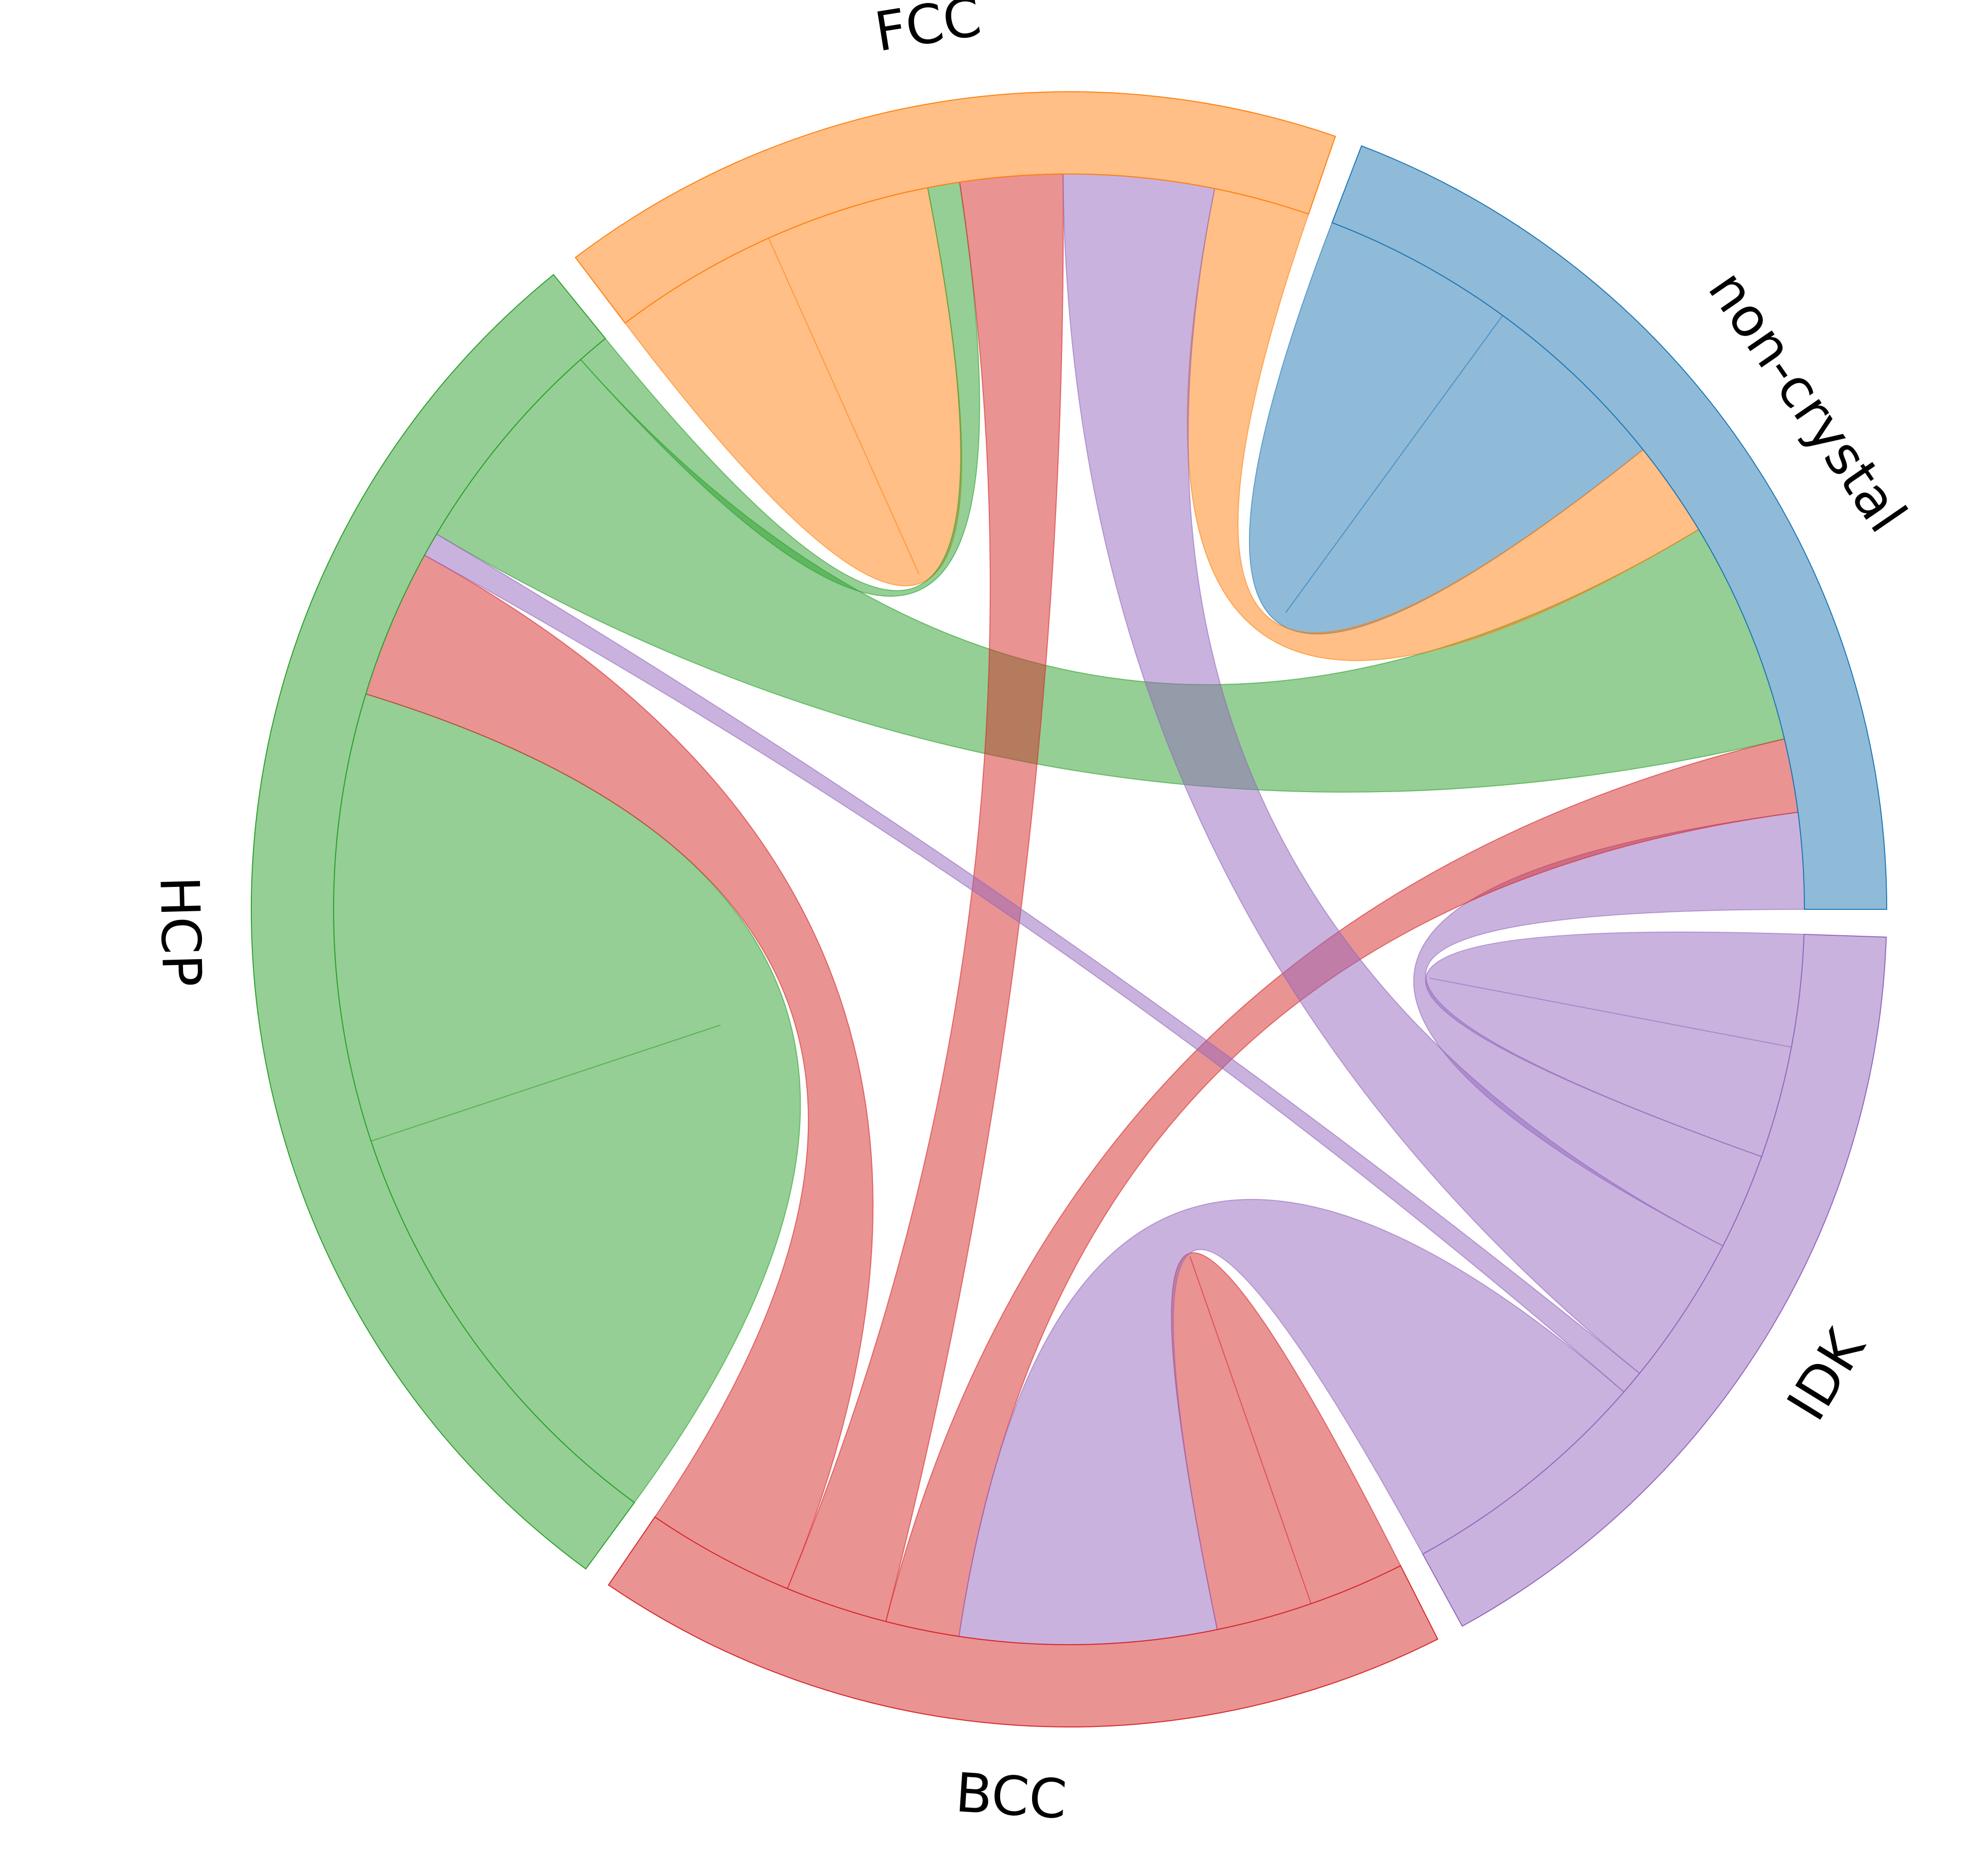 The width and height of the screenshot is (1963, 1876). What do you see at coordinates (1023, 1621) in the screenshot?
I see `arc-BCC` at bounding box center [1023, 1621].